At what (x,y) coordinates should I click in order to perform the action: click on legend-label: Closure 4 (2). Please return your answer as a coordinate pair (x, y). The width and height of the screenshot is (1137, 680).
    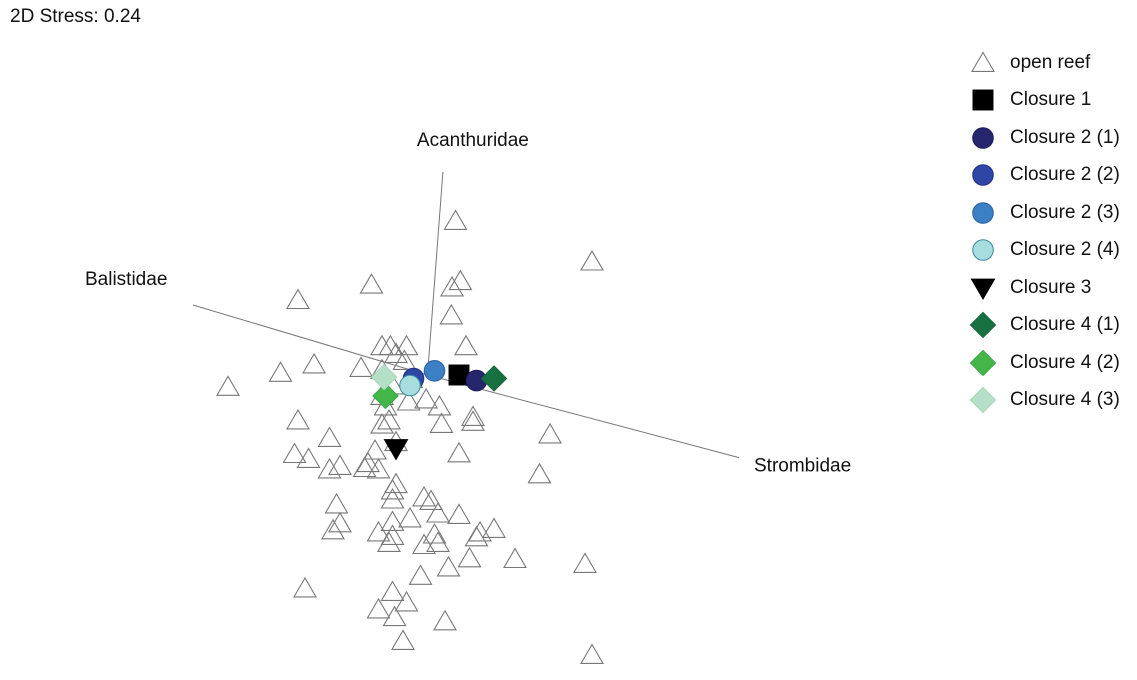
    Looking at the image, I should click on (1065, 362).